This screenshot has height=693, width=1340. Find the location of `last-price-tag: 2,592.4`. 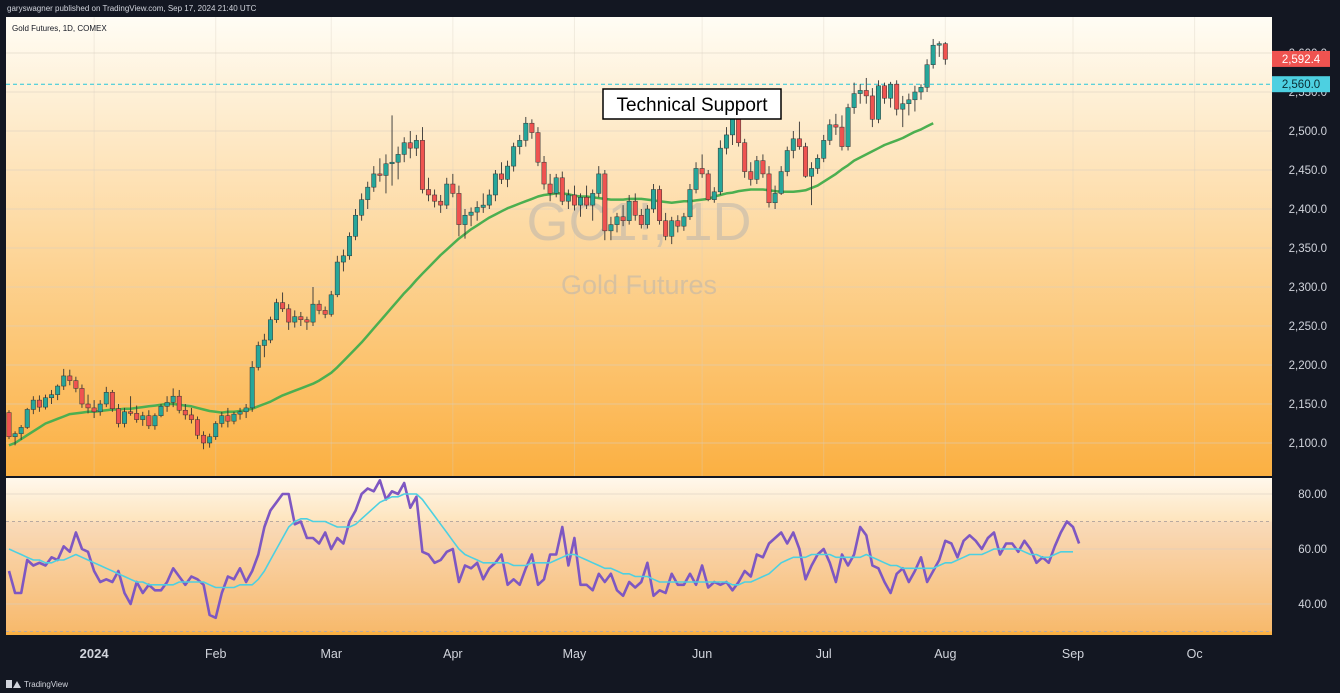

last-price-tag: 2,592.4 is located at coordinates (1301, 58).